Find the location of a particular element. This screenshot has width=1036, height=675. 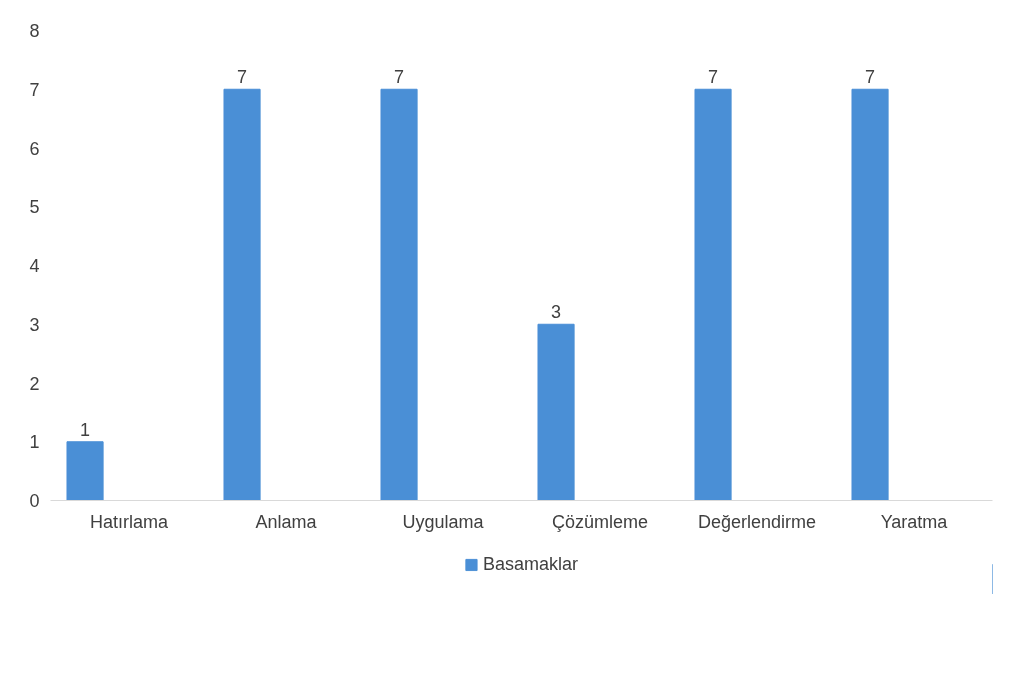

x-tick-label: Değerlendirme is located at coordinates (757, 521).